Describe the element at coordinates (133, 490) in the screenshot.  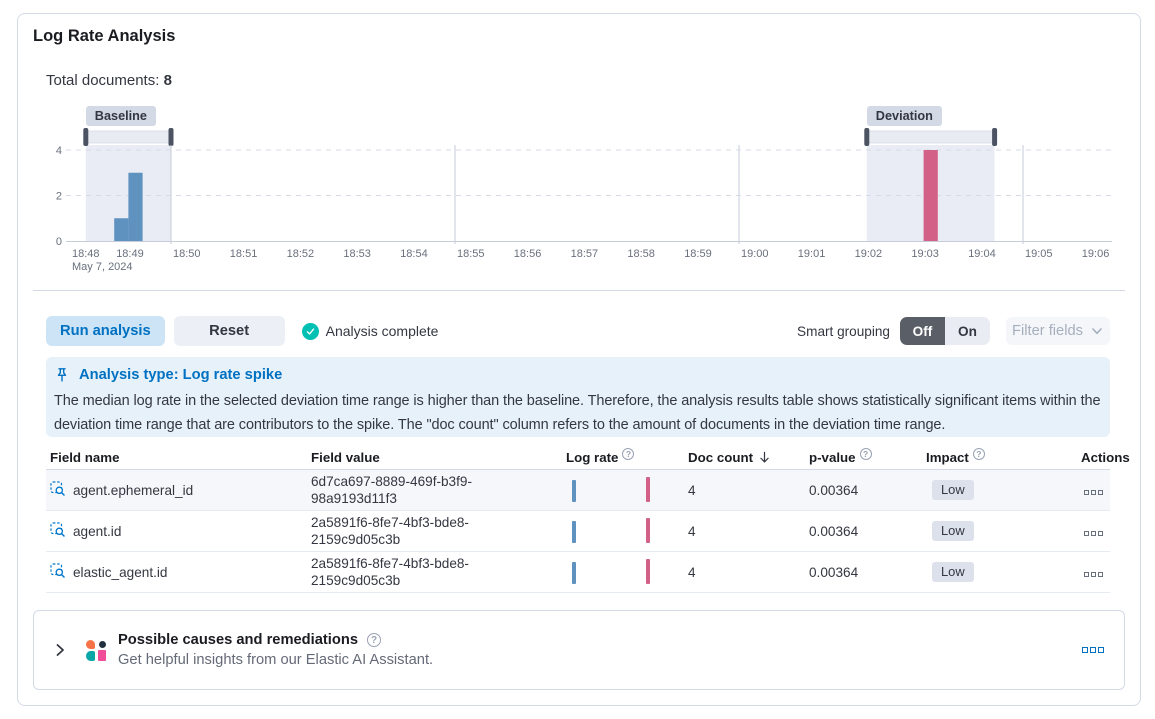
I see `field-name: agent.ephemeral_id` at that location.